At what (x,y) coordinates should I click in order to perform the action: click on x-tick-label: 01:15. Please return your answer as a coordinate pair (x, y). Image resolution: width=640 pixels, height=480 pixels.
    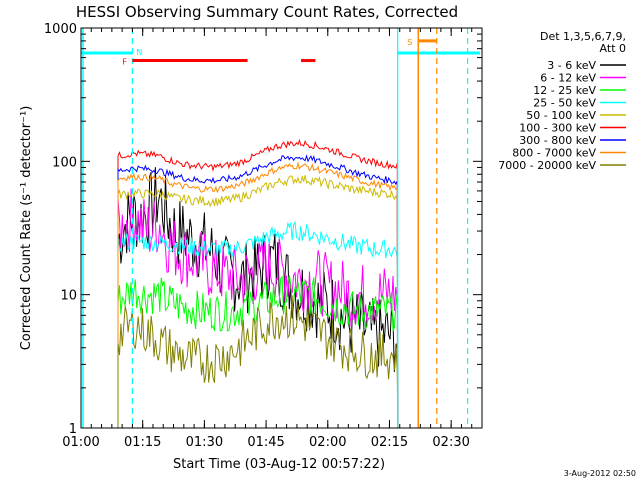
    Looking at the image, I should click on (142, 442).